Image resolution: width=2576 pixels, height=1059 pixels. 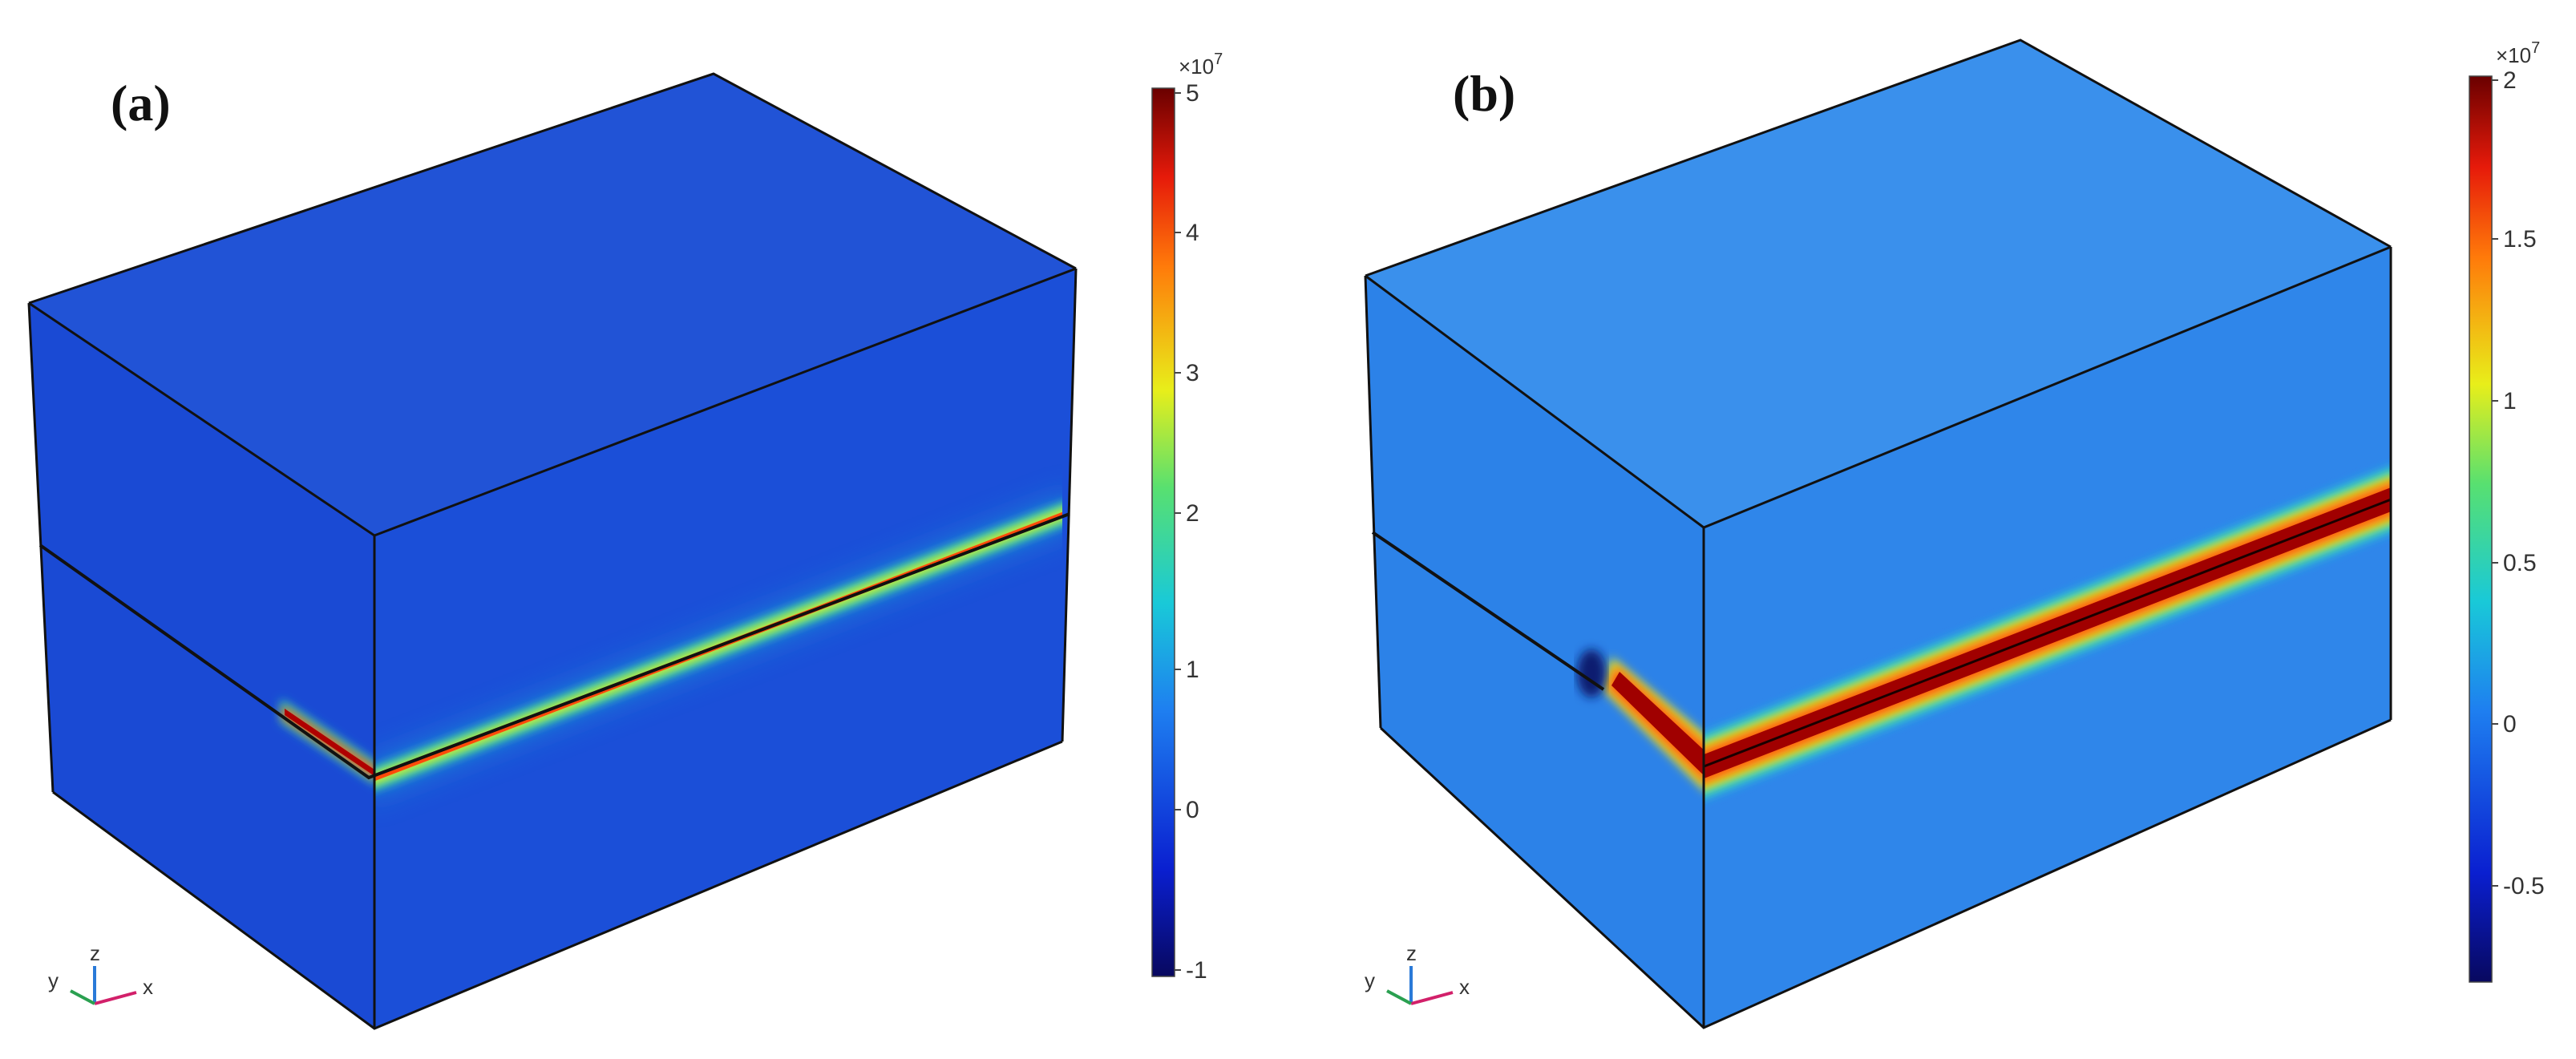 I want to click on panel-label: (b), so click(x=1484, y=93).